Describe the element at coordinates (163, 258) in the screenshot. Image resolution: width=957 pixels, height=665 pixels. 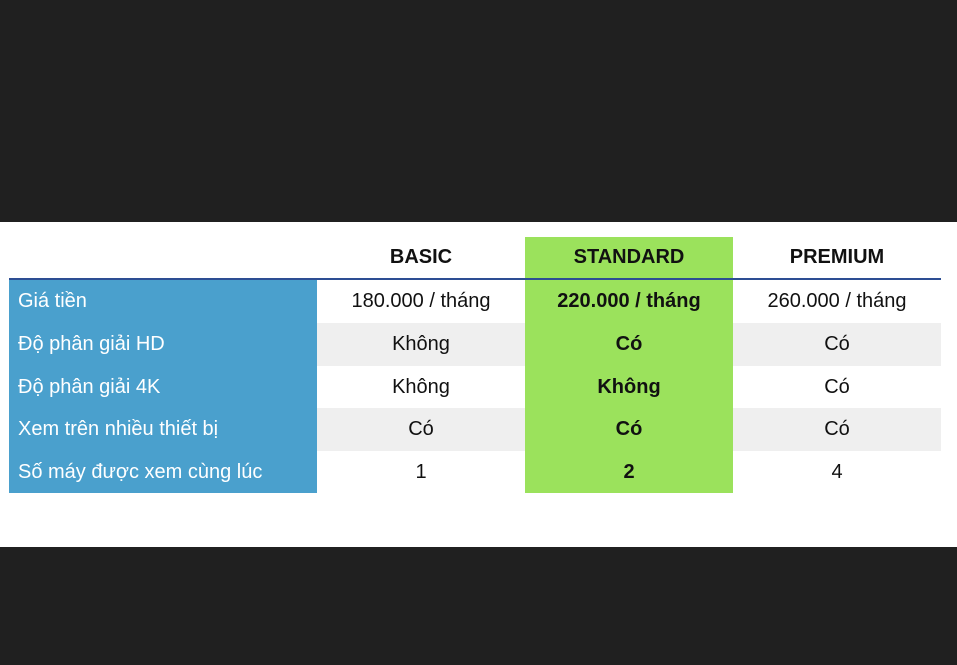
I see `header-corner` at that location.